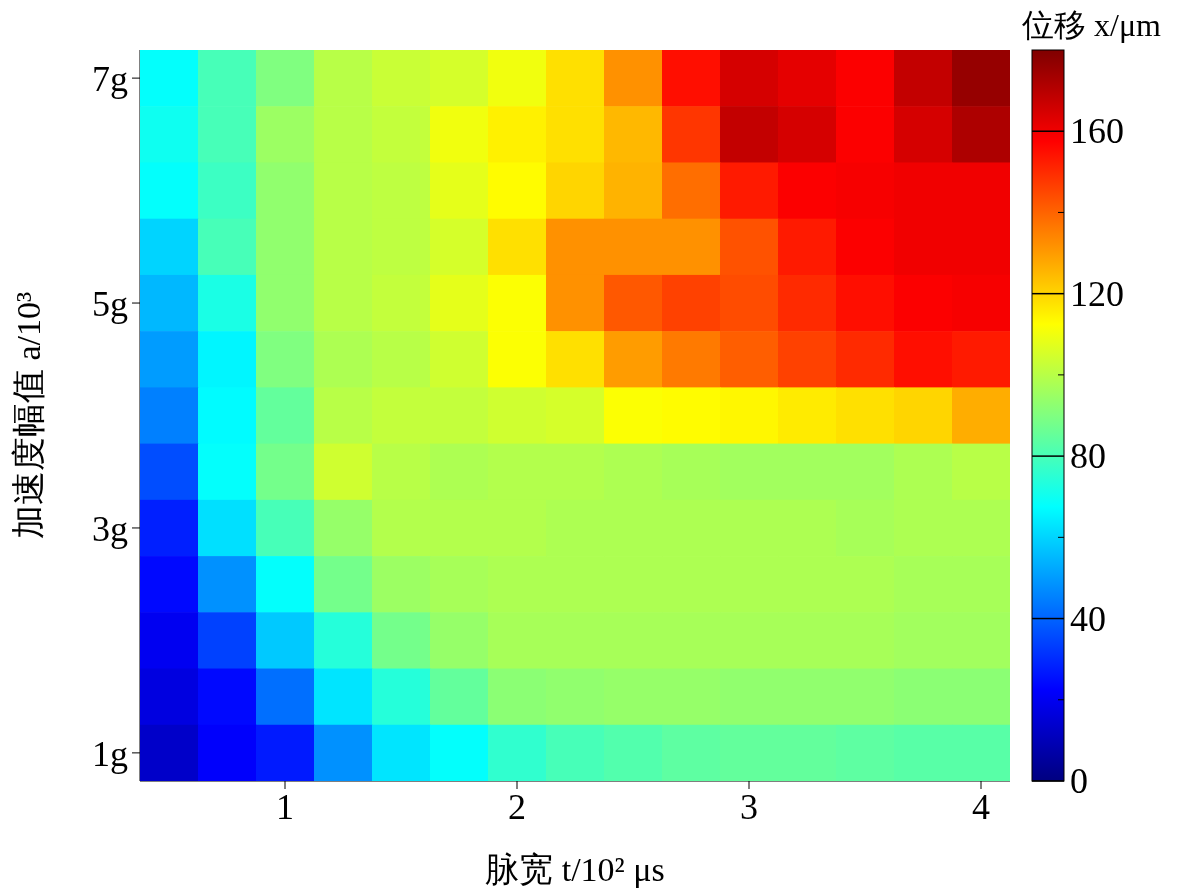 Image resolution: width=1200 pixels, height=894 pixels. Describe the element at coordinates (1088, 456) in the screenshot. I see `color-bar-label: 80` at that location.